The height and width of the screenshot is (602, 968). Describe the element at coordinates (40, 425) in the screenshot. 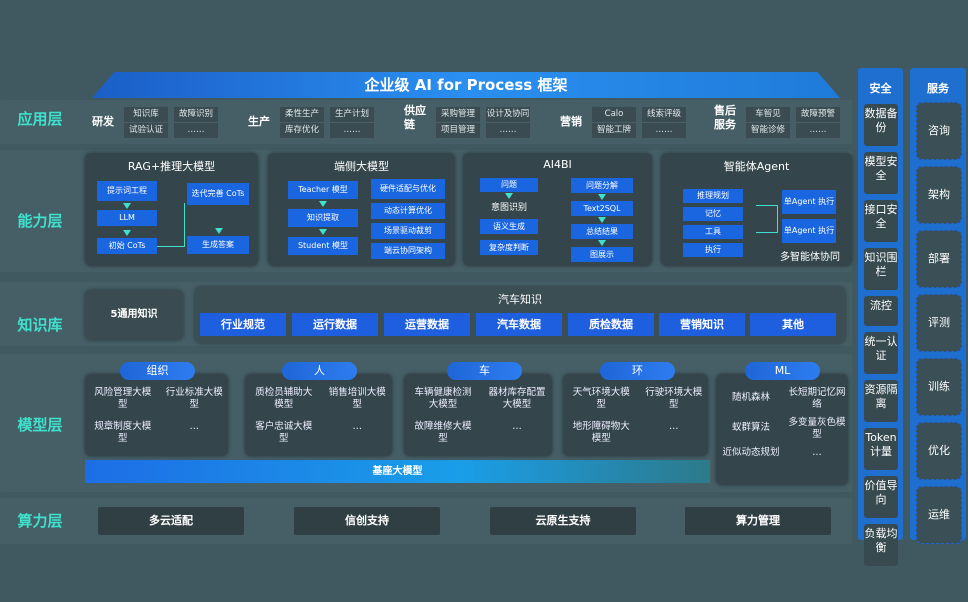

I see `label-model-layer: 模型层` at that location.